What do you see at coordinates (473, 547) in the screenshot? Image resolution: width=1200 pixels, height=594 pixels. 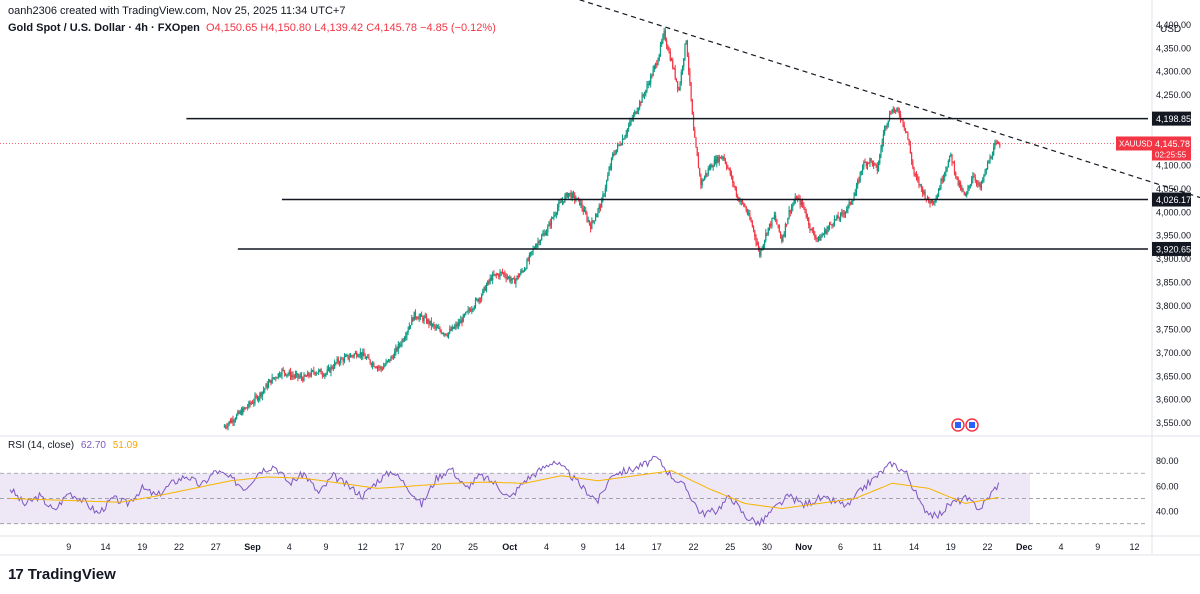 I see `time-tick-label: 25` at bounding box center [473, 547].